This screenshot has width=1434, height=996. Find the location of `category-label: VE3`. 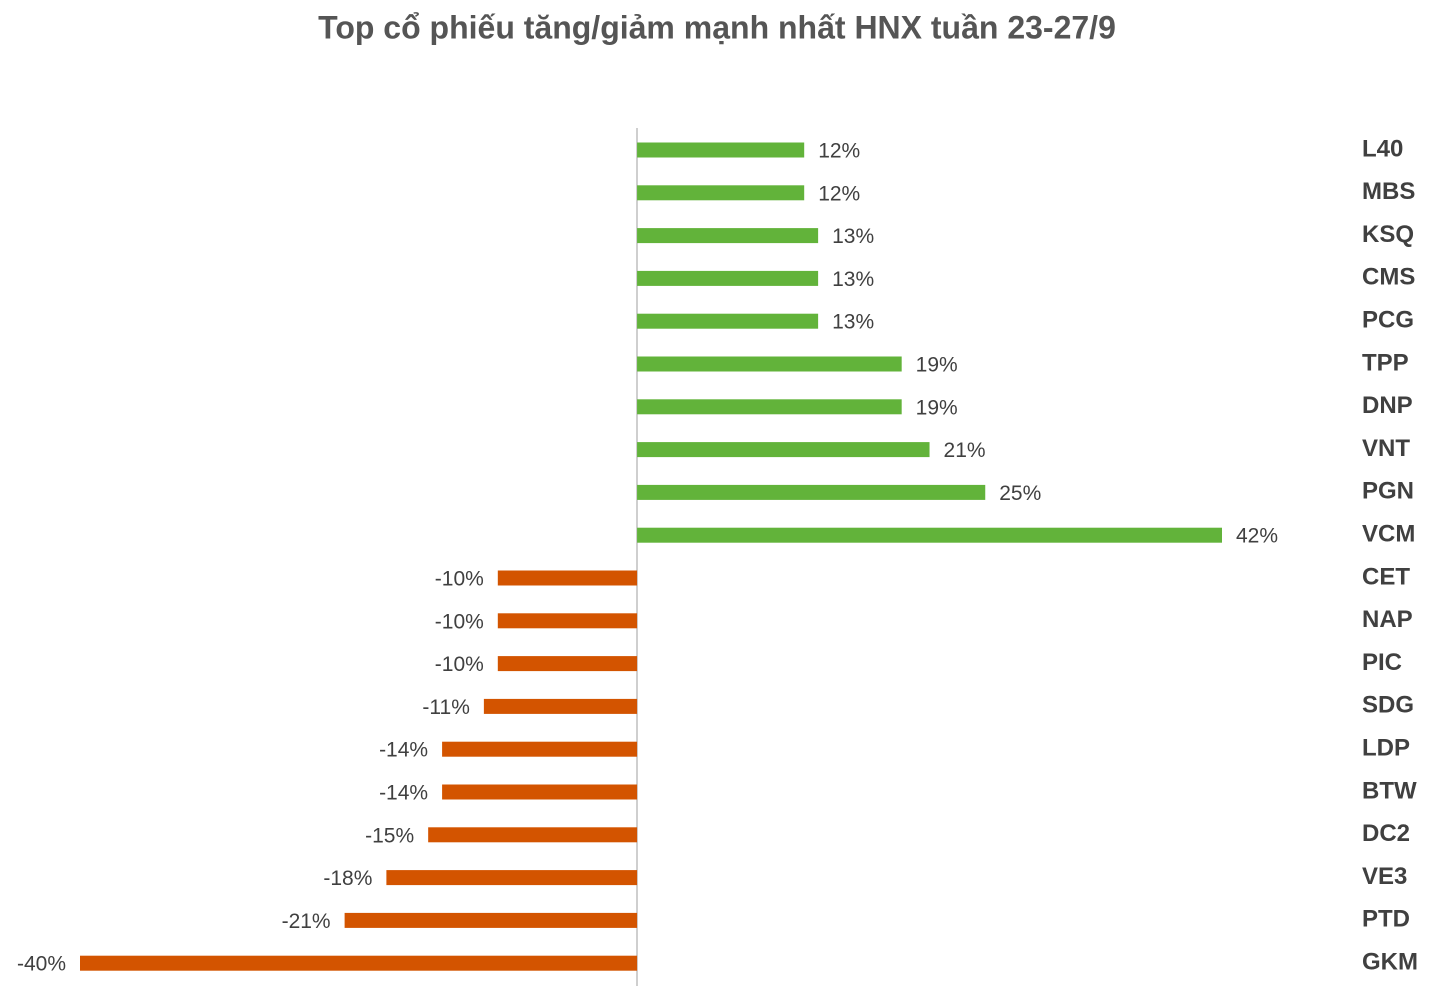

category-label: VE3 is located at coordinates (1384, 876).